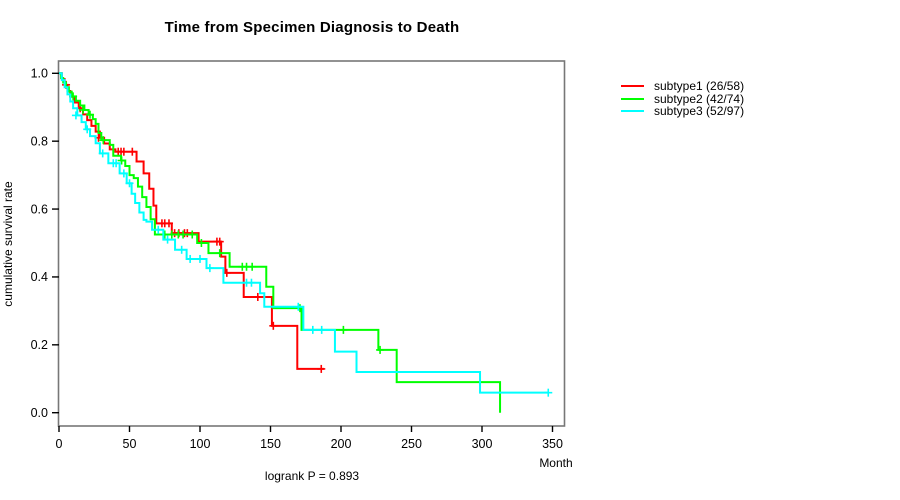  I want to click on legend-line-swatch-red, so click(632, 86).